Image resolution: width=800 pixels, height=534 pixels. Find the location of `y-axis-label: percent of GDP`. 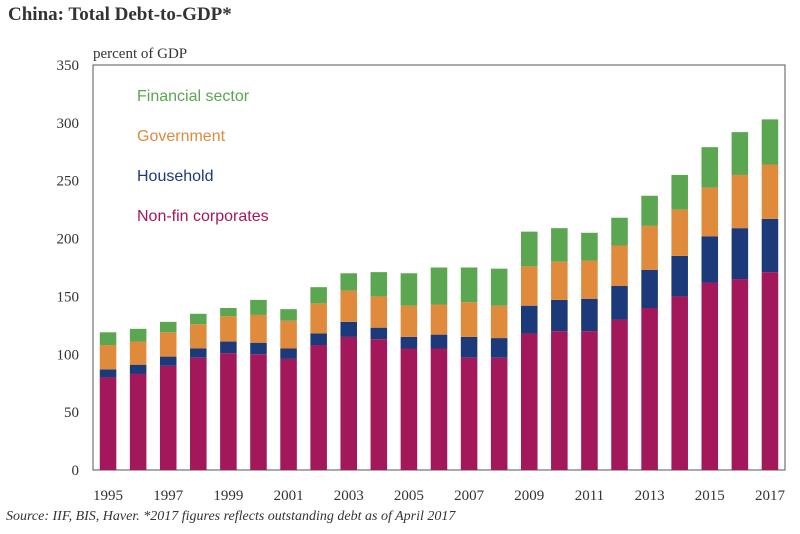

y-axis-label: percent of GDP is located at coordinates (140, 54).